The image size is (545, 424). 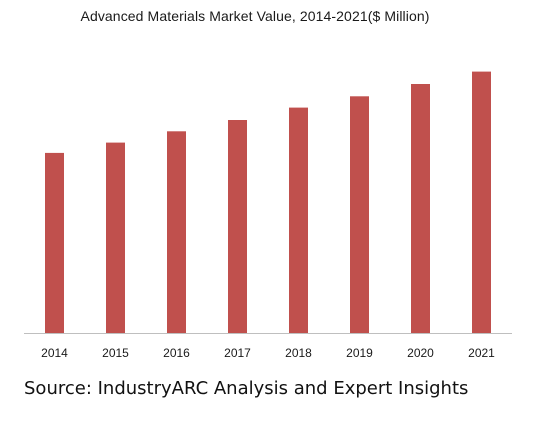 What do you see at coordinates (54, 353) in the screenshot?
I see `x-tick-label-2014: 2014` at bounding box center [54, 353].